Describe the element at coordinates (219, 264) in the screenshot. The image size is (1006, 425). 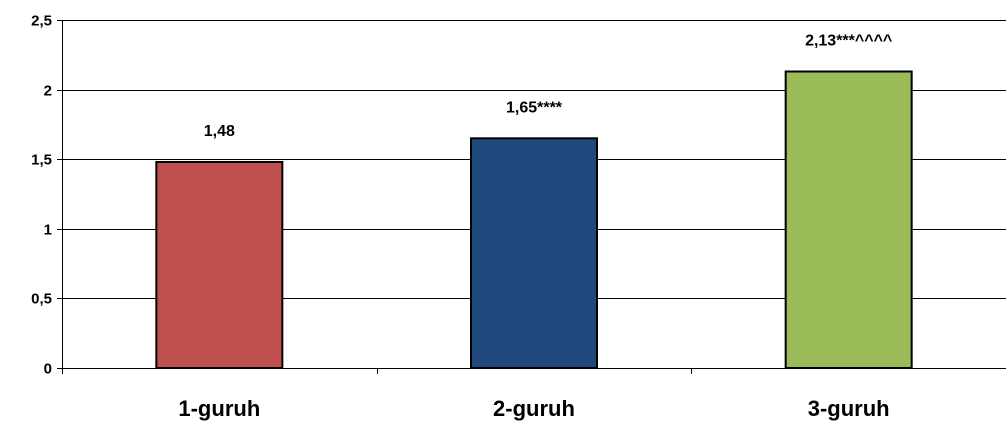
I see `bar-1-guruh` at that location.